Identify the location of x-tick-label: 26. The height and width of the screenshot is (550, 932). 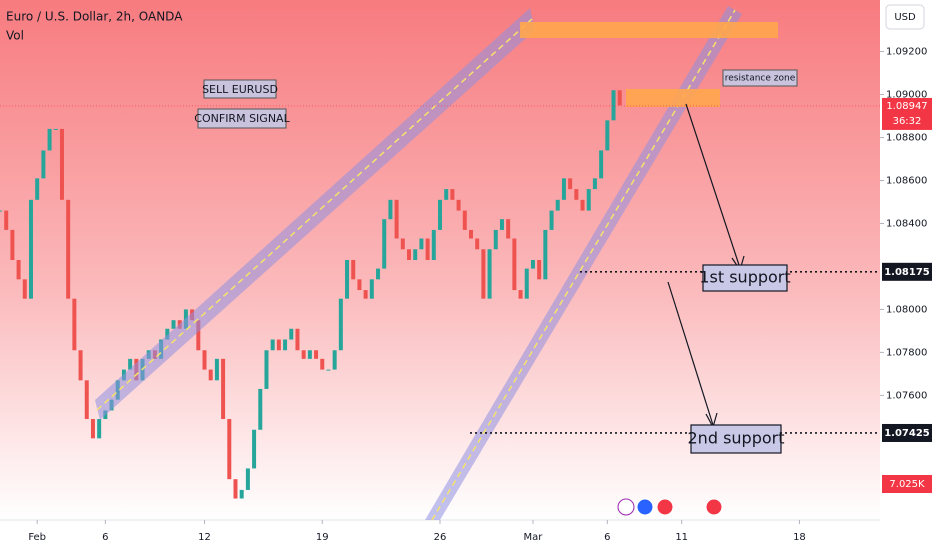
(440, 537).